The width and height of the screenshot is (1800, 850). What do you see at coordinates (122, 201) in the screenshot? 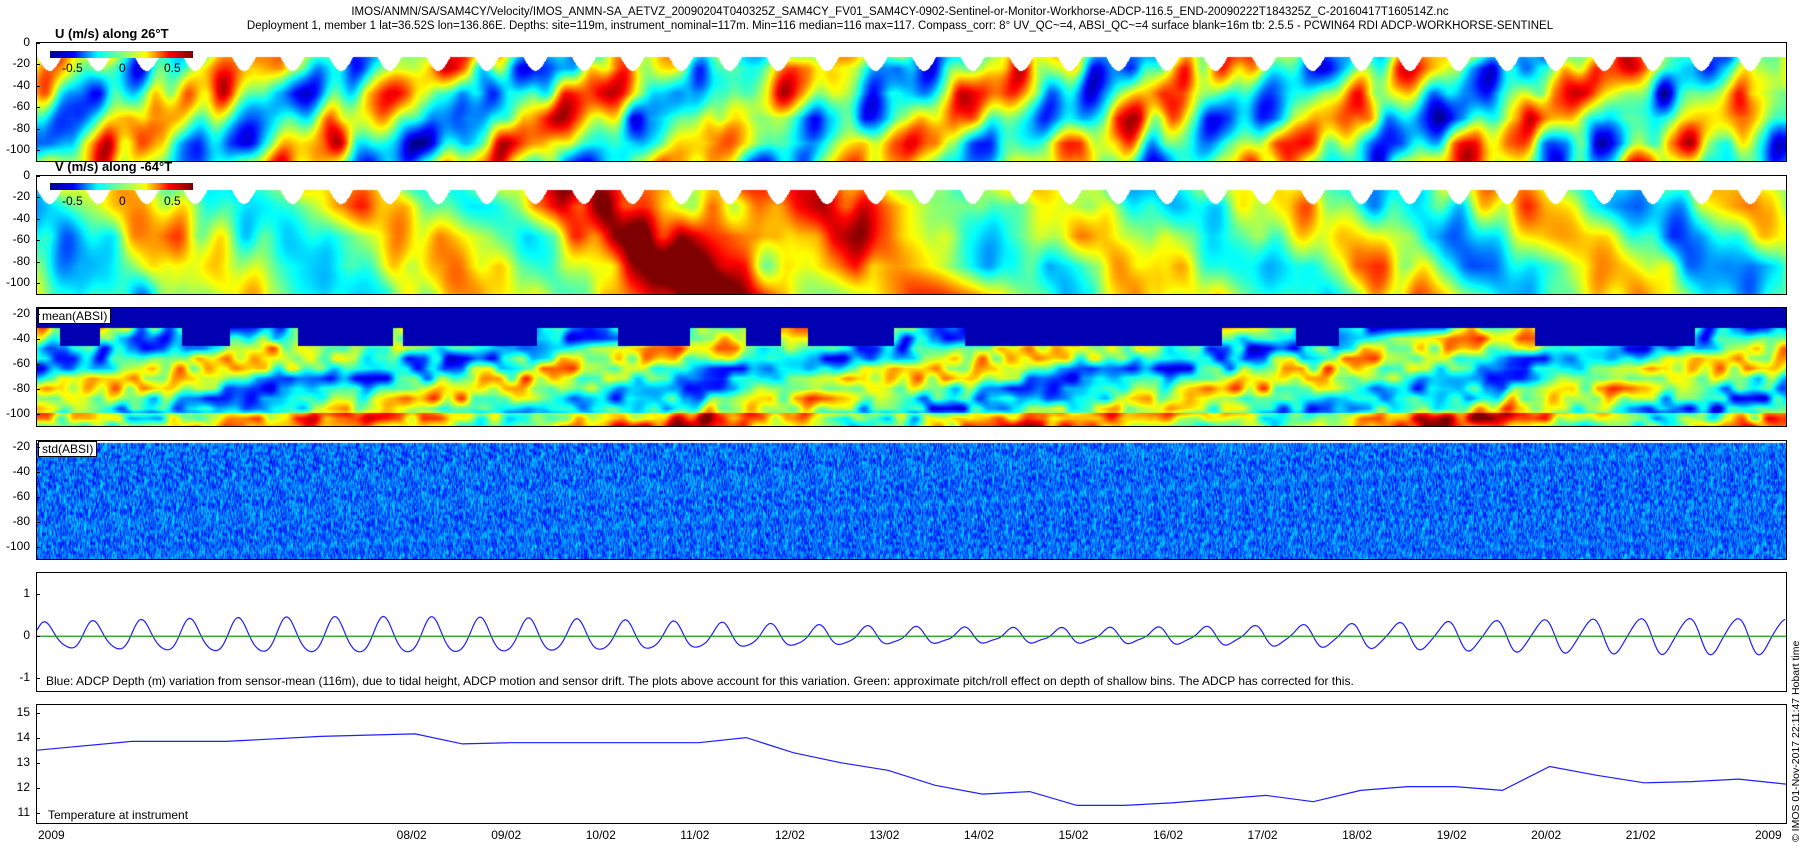
I see `v-colorbar-tick: 0` at bounding box center [122, 201].